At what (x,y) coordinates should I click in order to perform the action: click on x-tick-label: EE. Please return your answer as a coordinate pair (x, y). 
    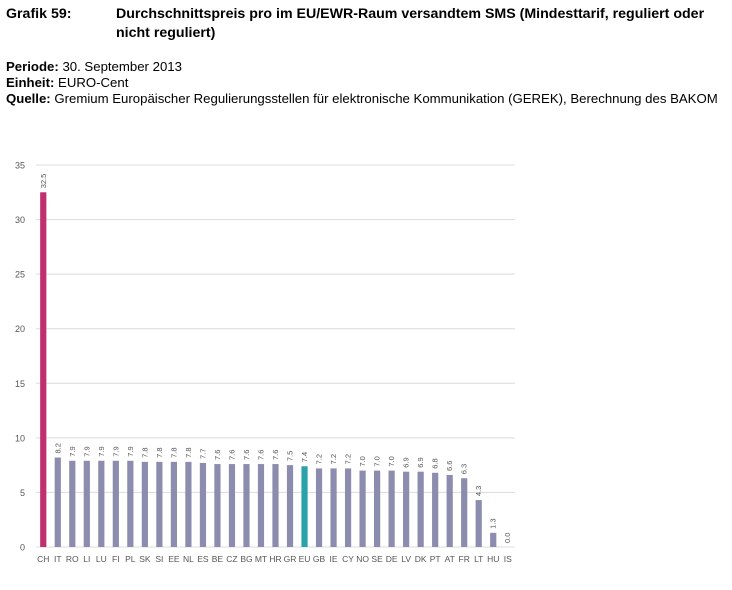
    Looking at the image, I should click on (174, 559).